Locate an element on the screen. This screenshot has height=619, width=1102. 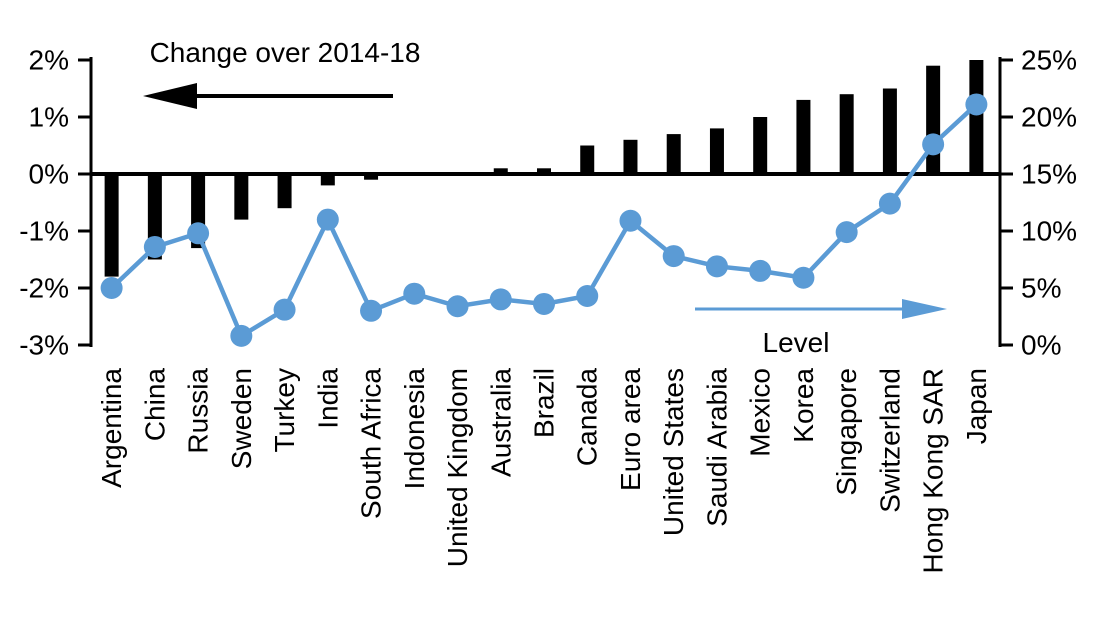
category-label-hong-kong-sar: Hong Kong SAR is located at coordinates (933, 470).